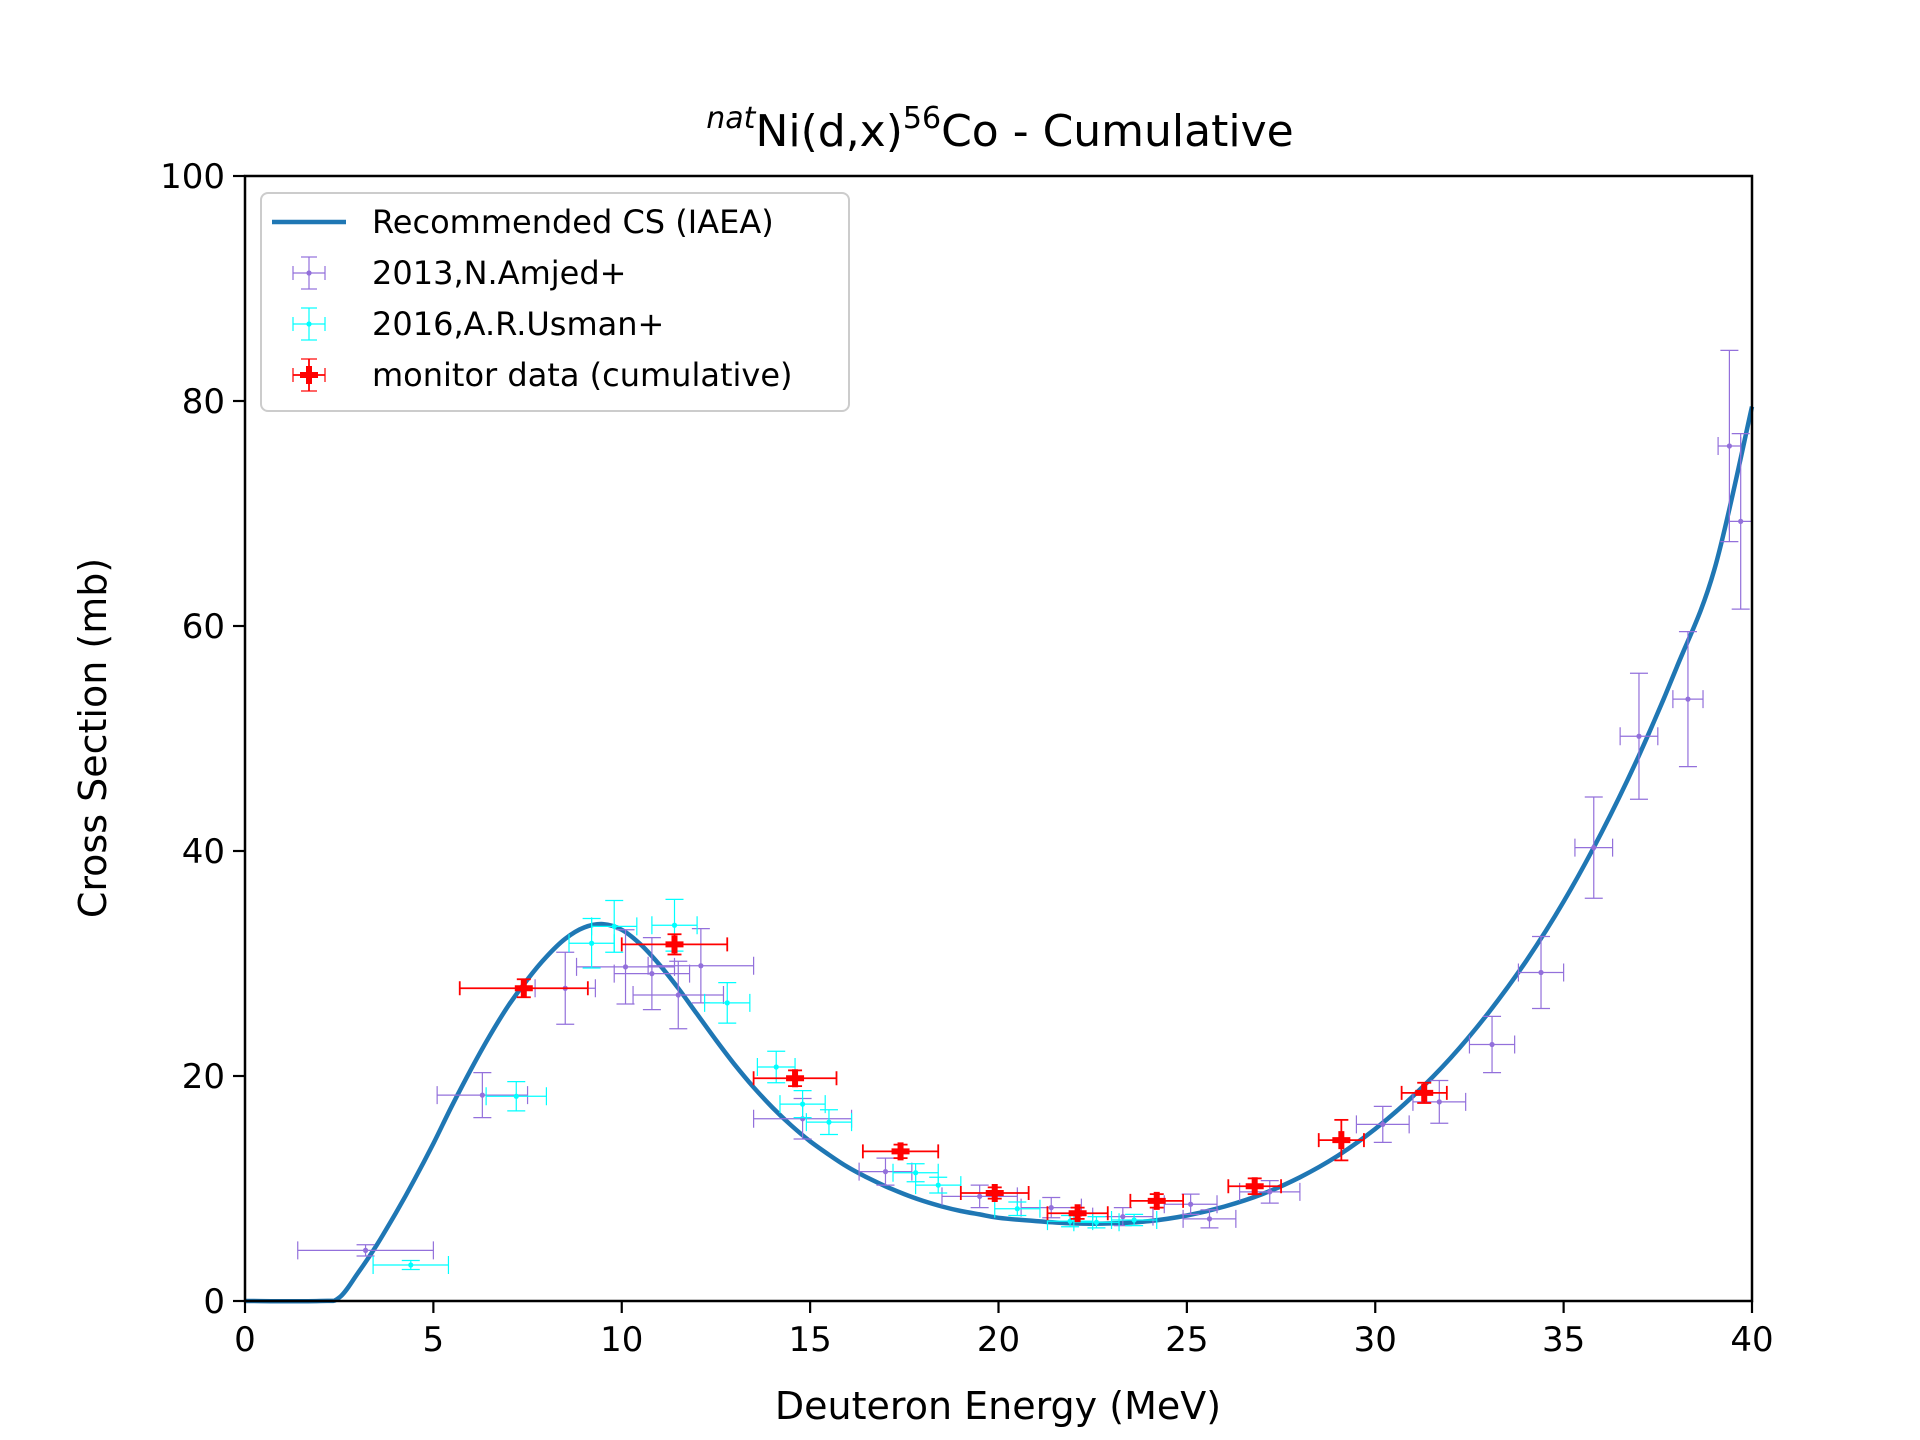  Describe the element at coordinates (203, 852) in the screenshot. I see `y-tick-label: 40` at that location.